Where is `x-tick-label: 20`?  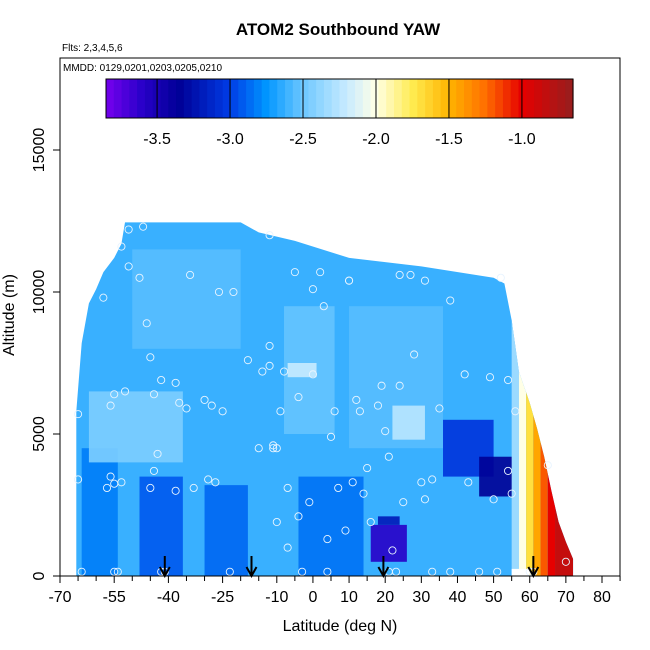 x-tick-label: 20 is located at coordinates (385, 597).